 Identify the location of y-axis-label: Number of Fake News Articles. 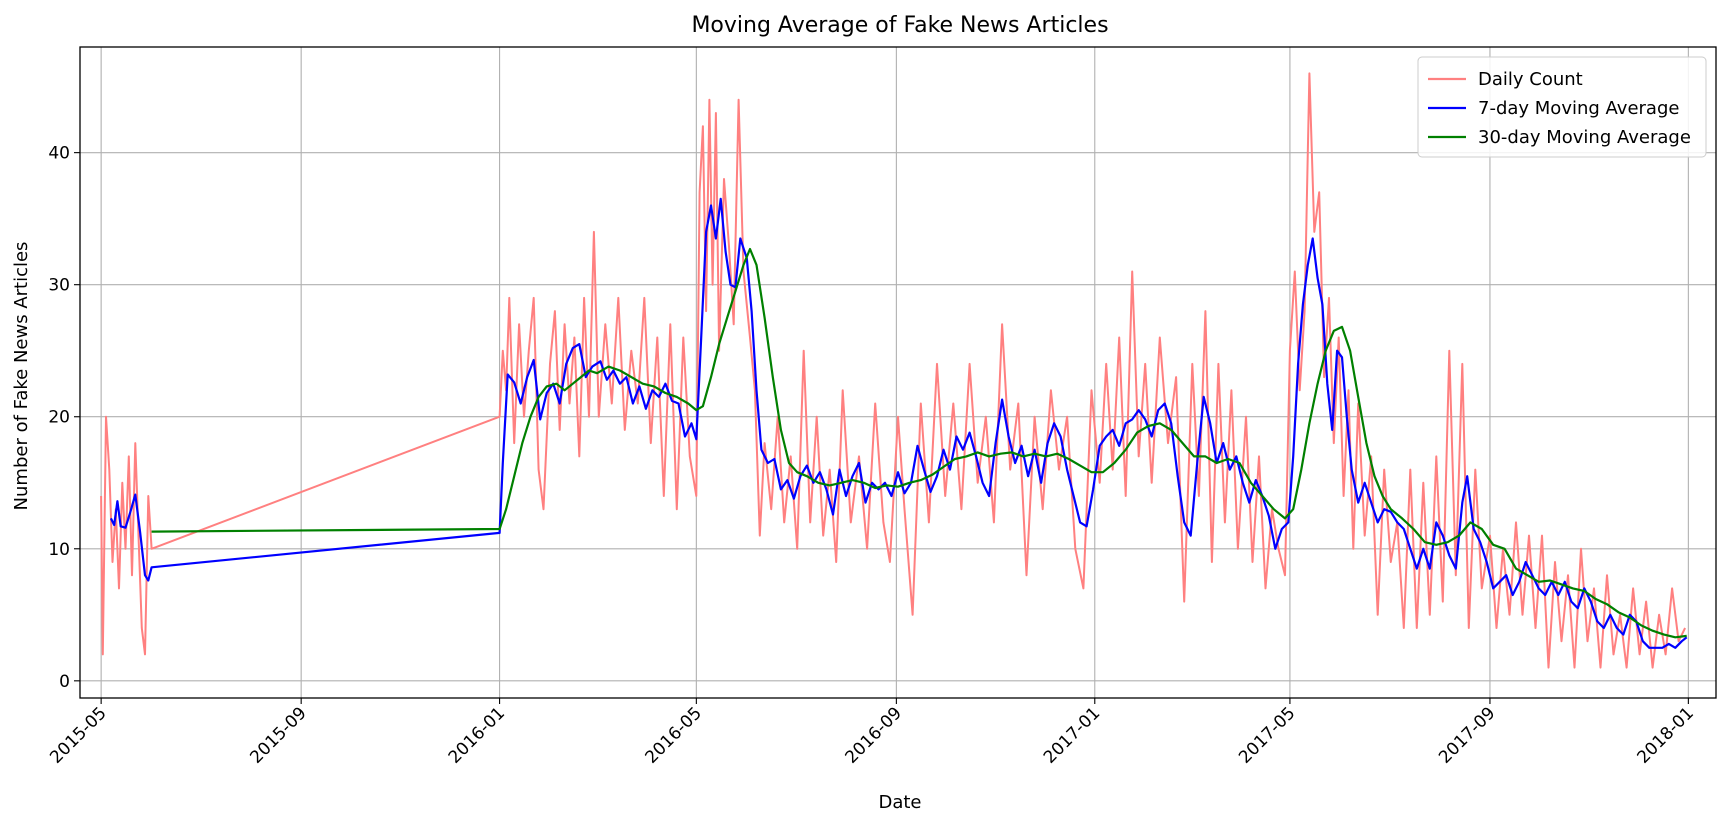
(21, 376).